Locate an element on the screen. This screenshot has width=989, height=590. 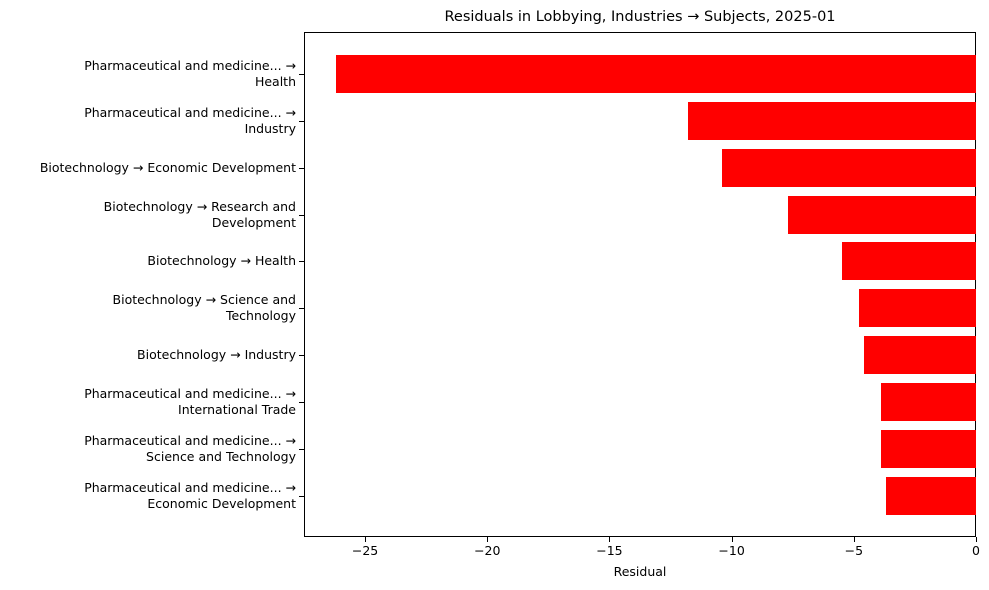
bar: -7.7 is located at coordinates (881, 214).